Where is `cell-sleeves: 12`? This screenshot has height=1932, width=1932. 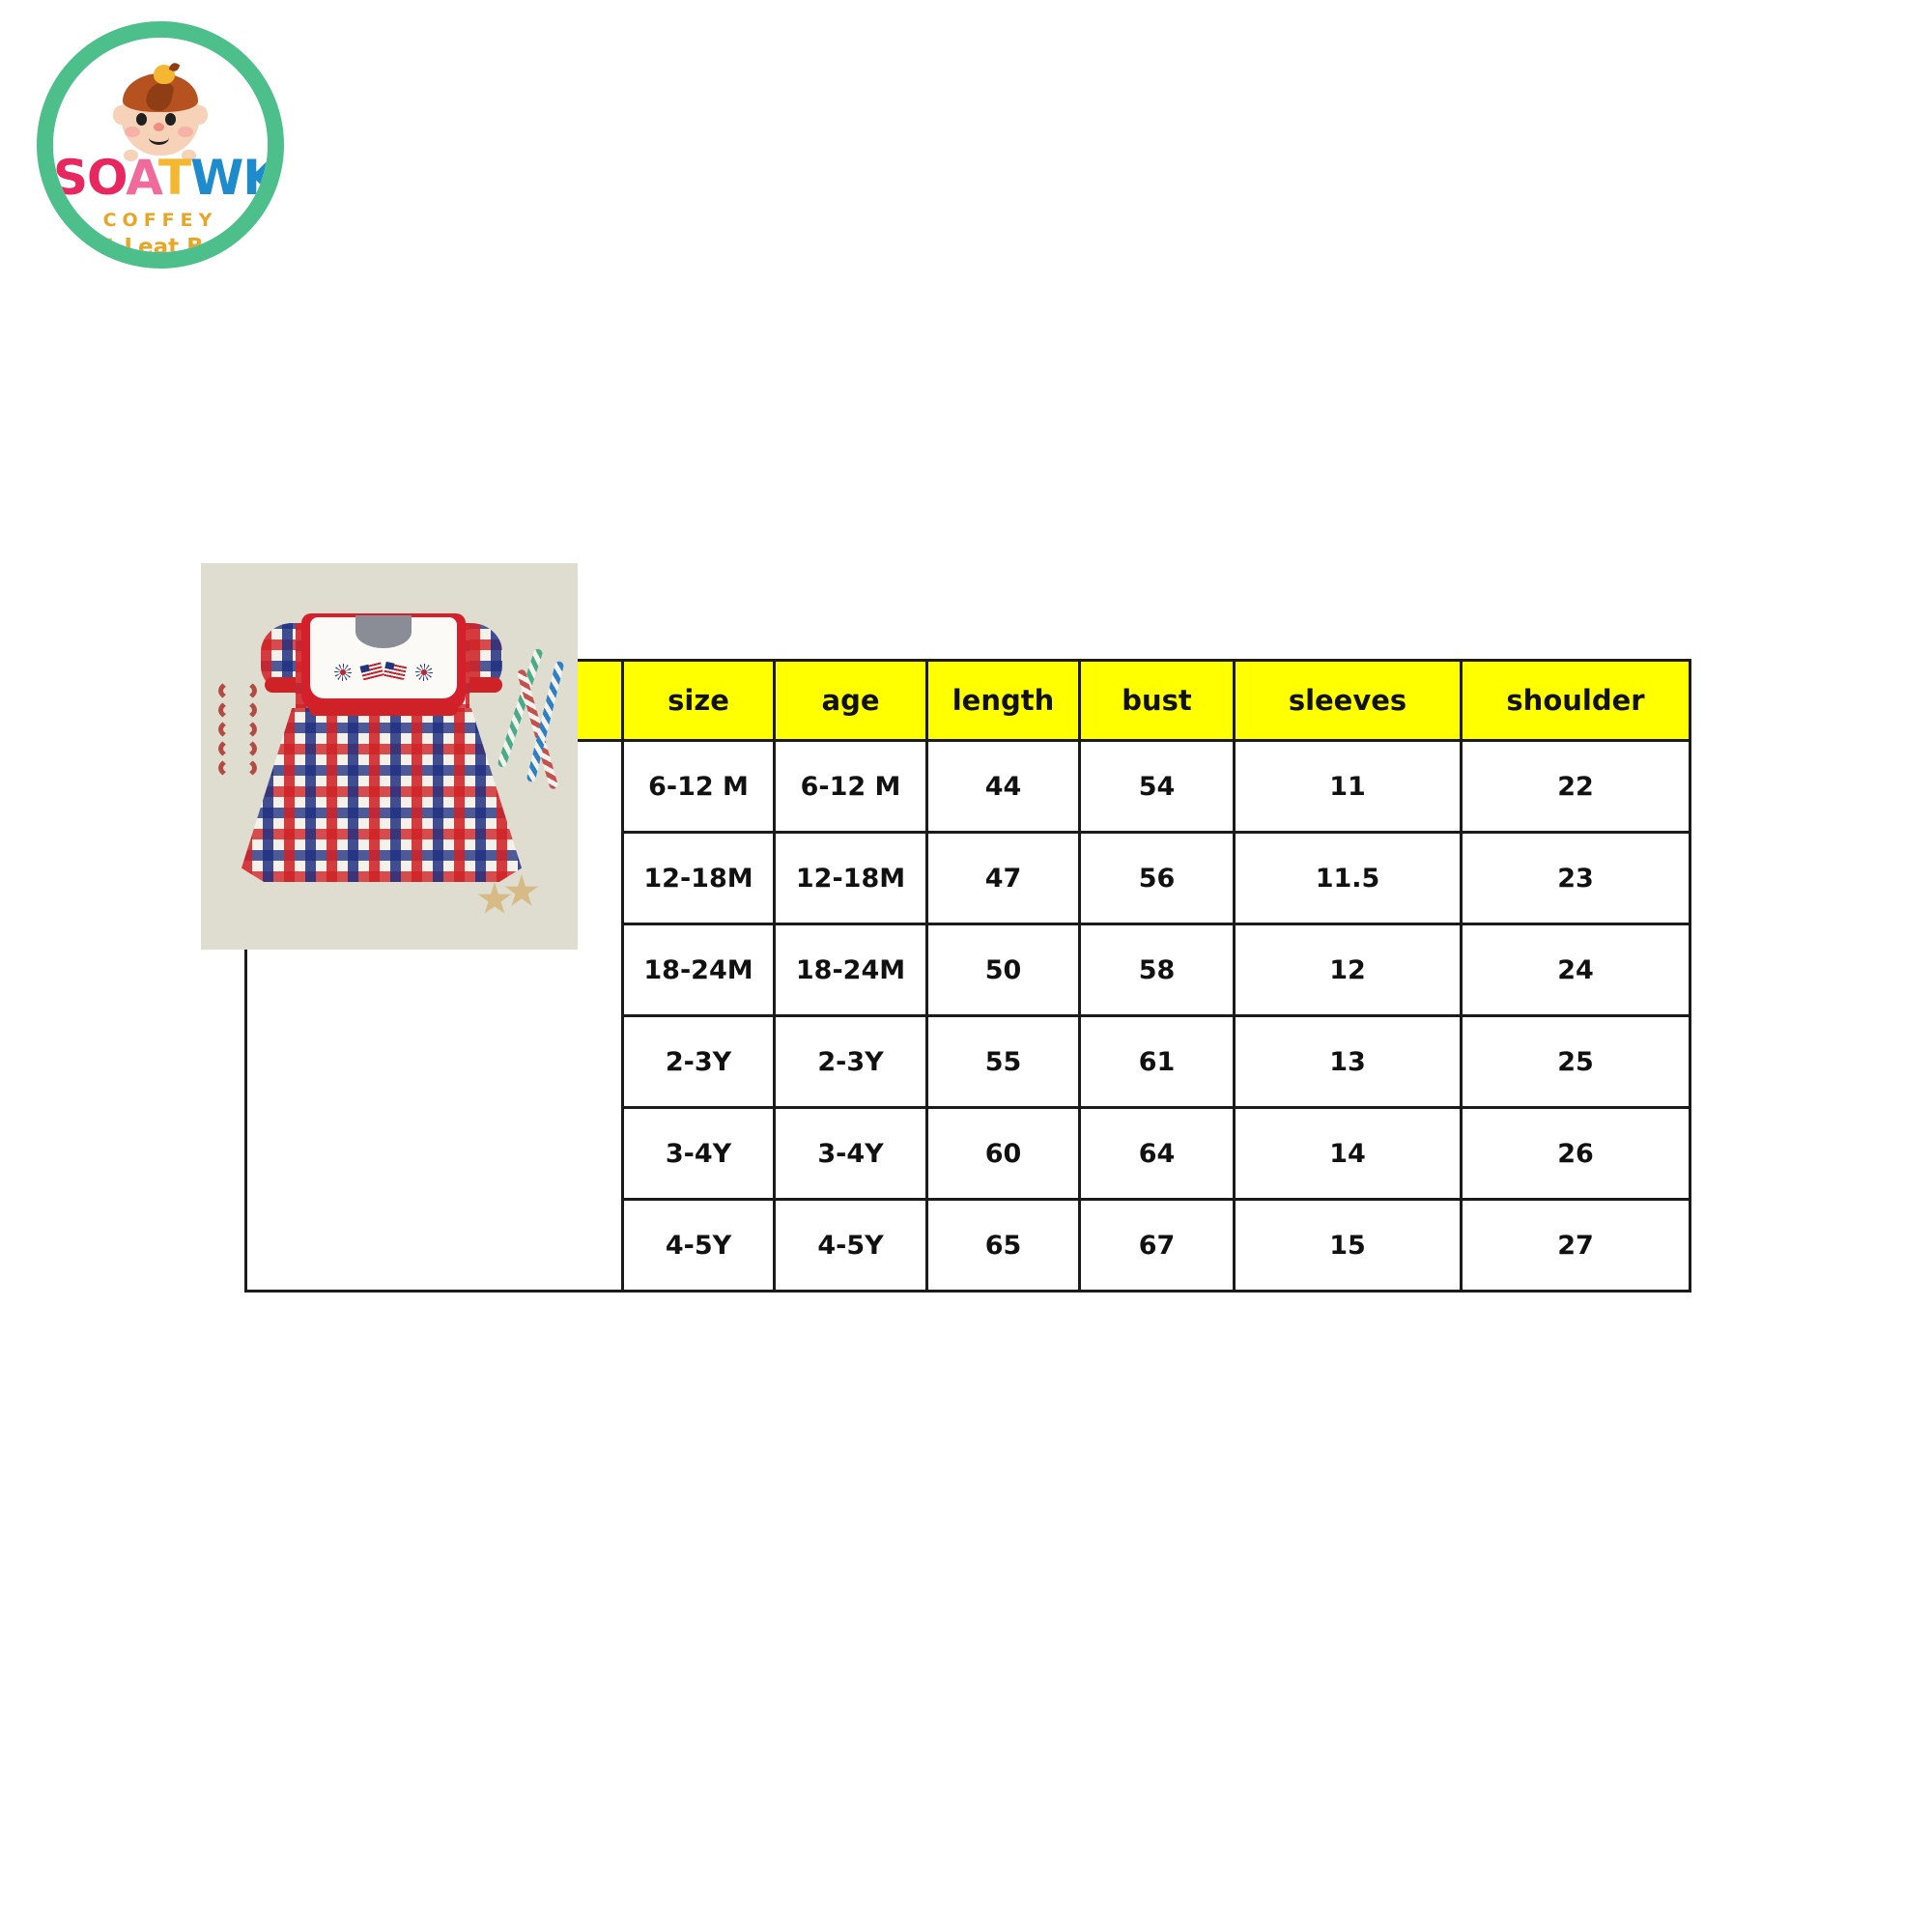 cell-sleeves: 12 is located at coordinates (1348, 970).